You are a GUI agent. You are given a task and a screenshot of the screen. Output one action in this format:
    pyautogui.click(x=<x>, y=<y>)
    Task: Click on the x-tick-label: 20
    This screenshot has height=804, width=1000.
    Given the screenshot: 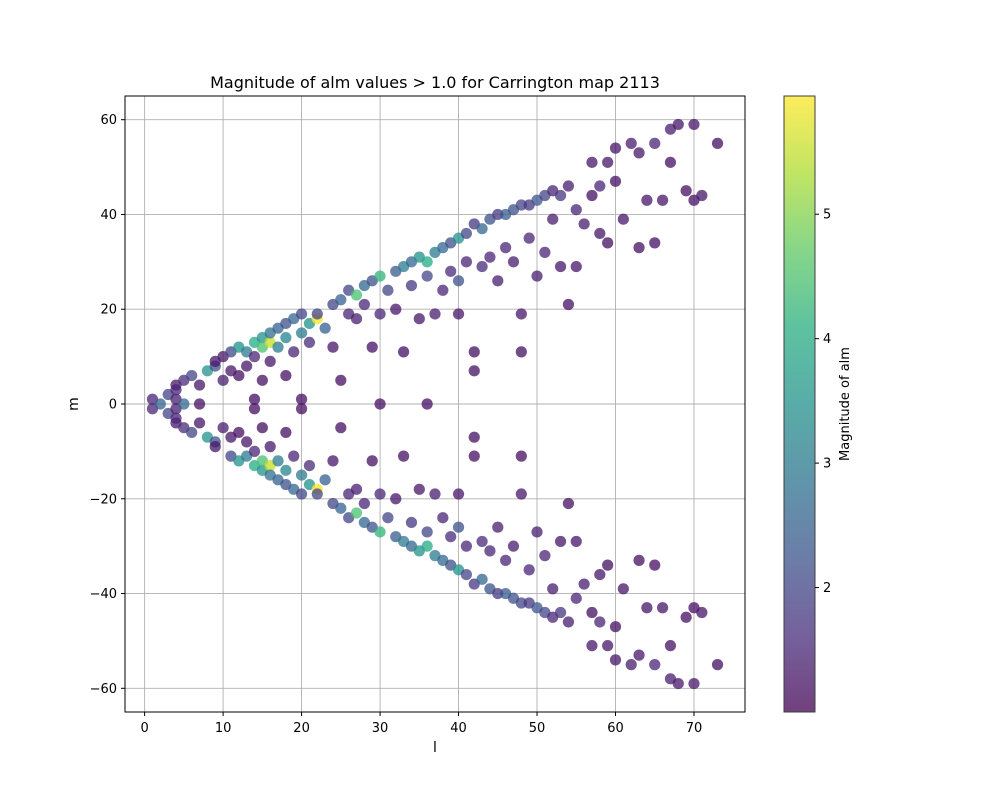 What is the action you would take?
    pyautogui.click(x=301, y=728)
    